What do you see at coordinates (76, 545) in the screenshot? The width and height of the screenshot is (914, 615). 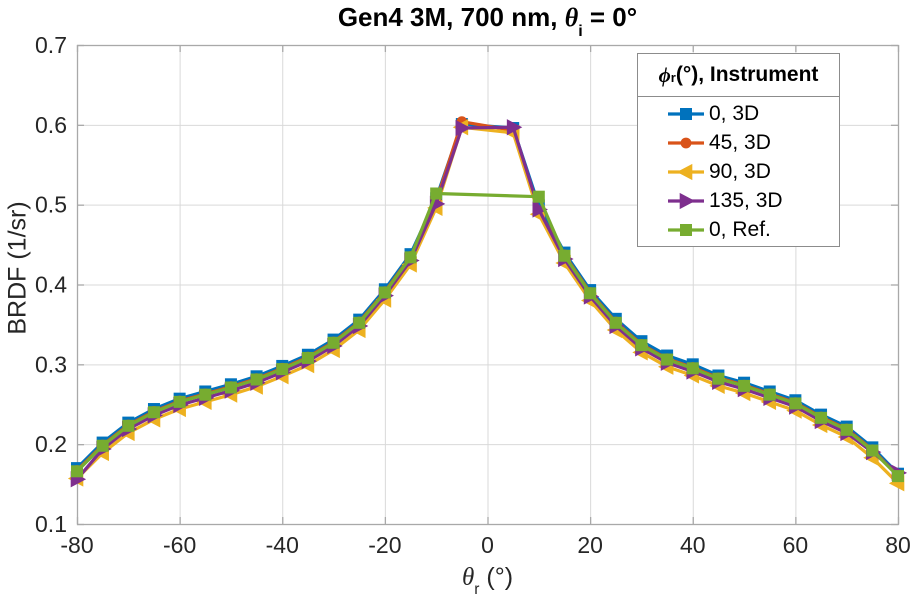 I see `x-tick-label: -80` at bounding box center [76, 545].